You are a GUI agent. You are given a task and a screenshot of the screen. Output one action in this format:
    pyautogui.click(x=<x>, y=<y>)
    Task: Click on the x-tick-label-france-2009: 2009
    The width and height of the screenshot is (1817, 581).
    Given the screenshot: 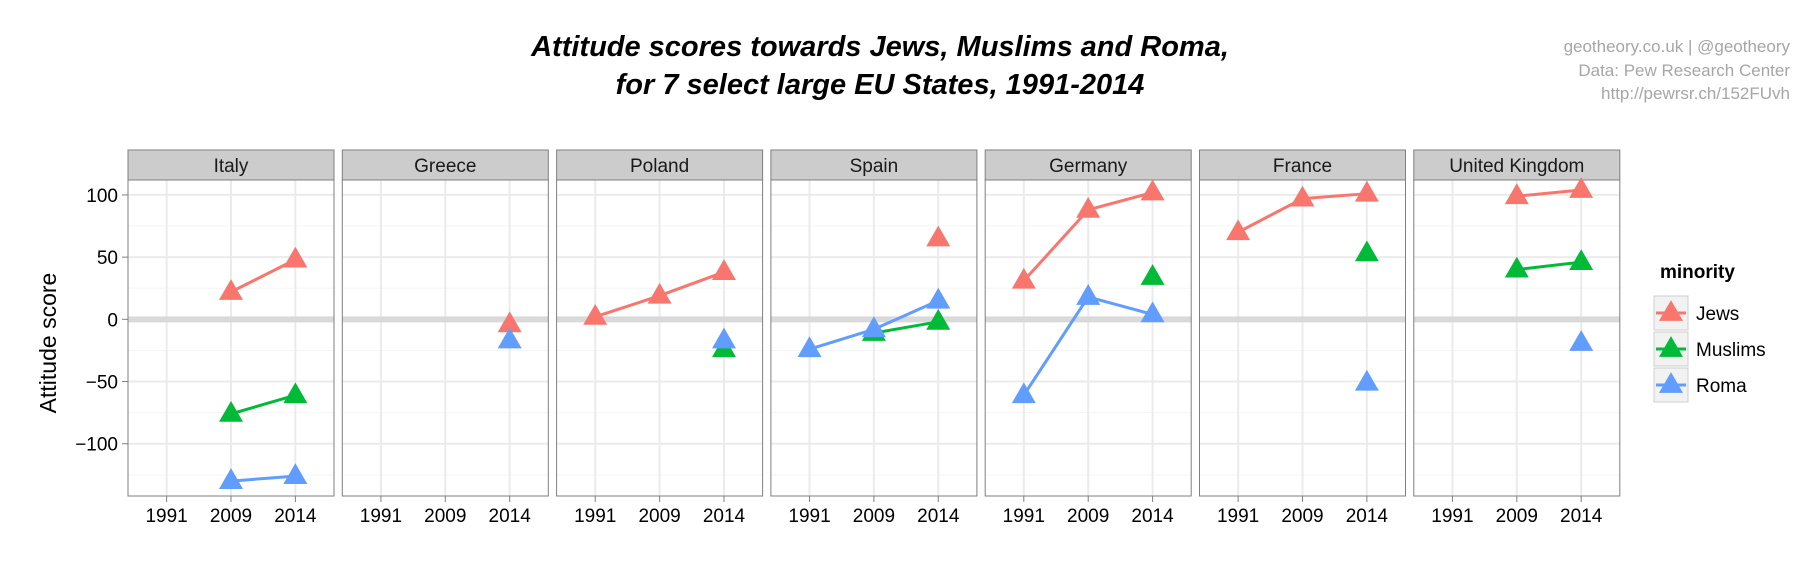 What is the action you would take?
    pyautogui.click(x=1302, y=516)
    